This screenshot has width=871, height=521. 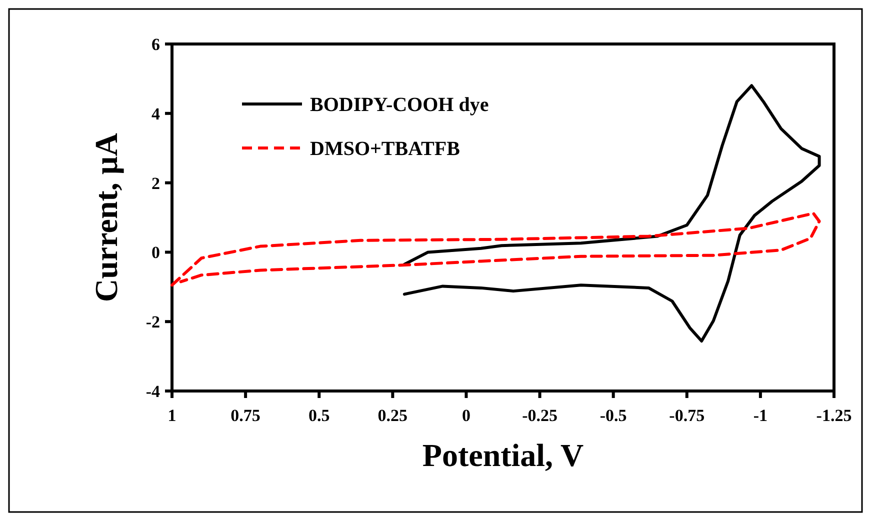 What do you see at coordinates (172, 415) in the screenshot?
I see `x-tick-label: 1` at bounding box center [172, 415].